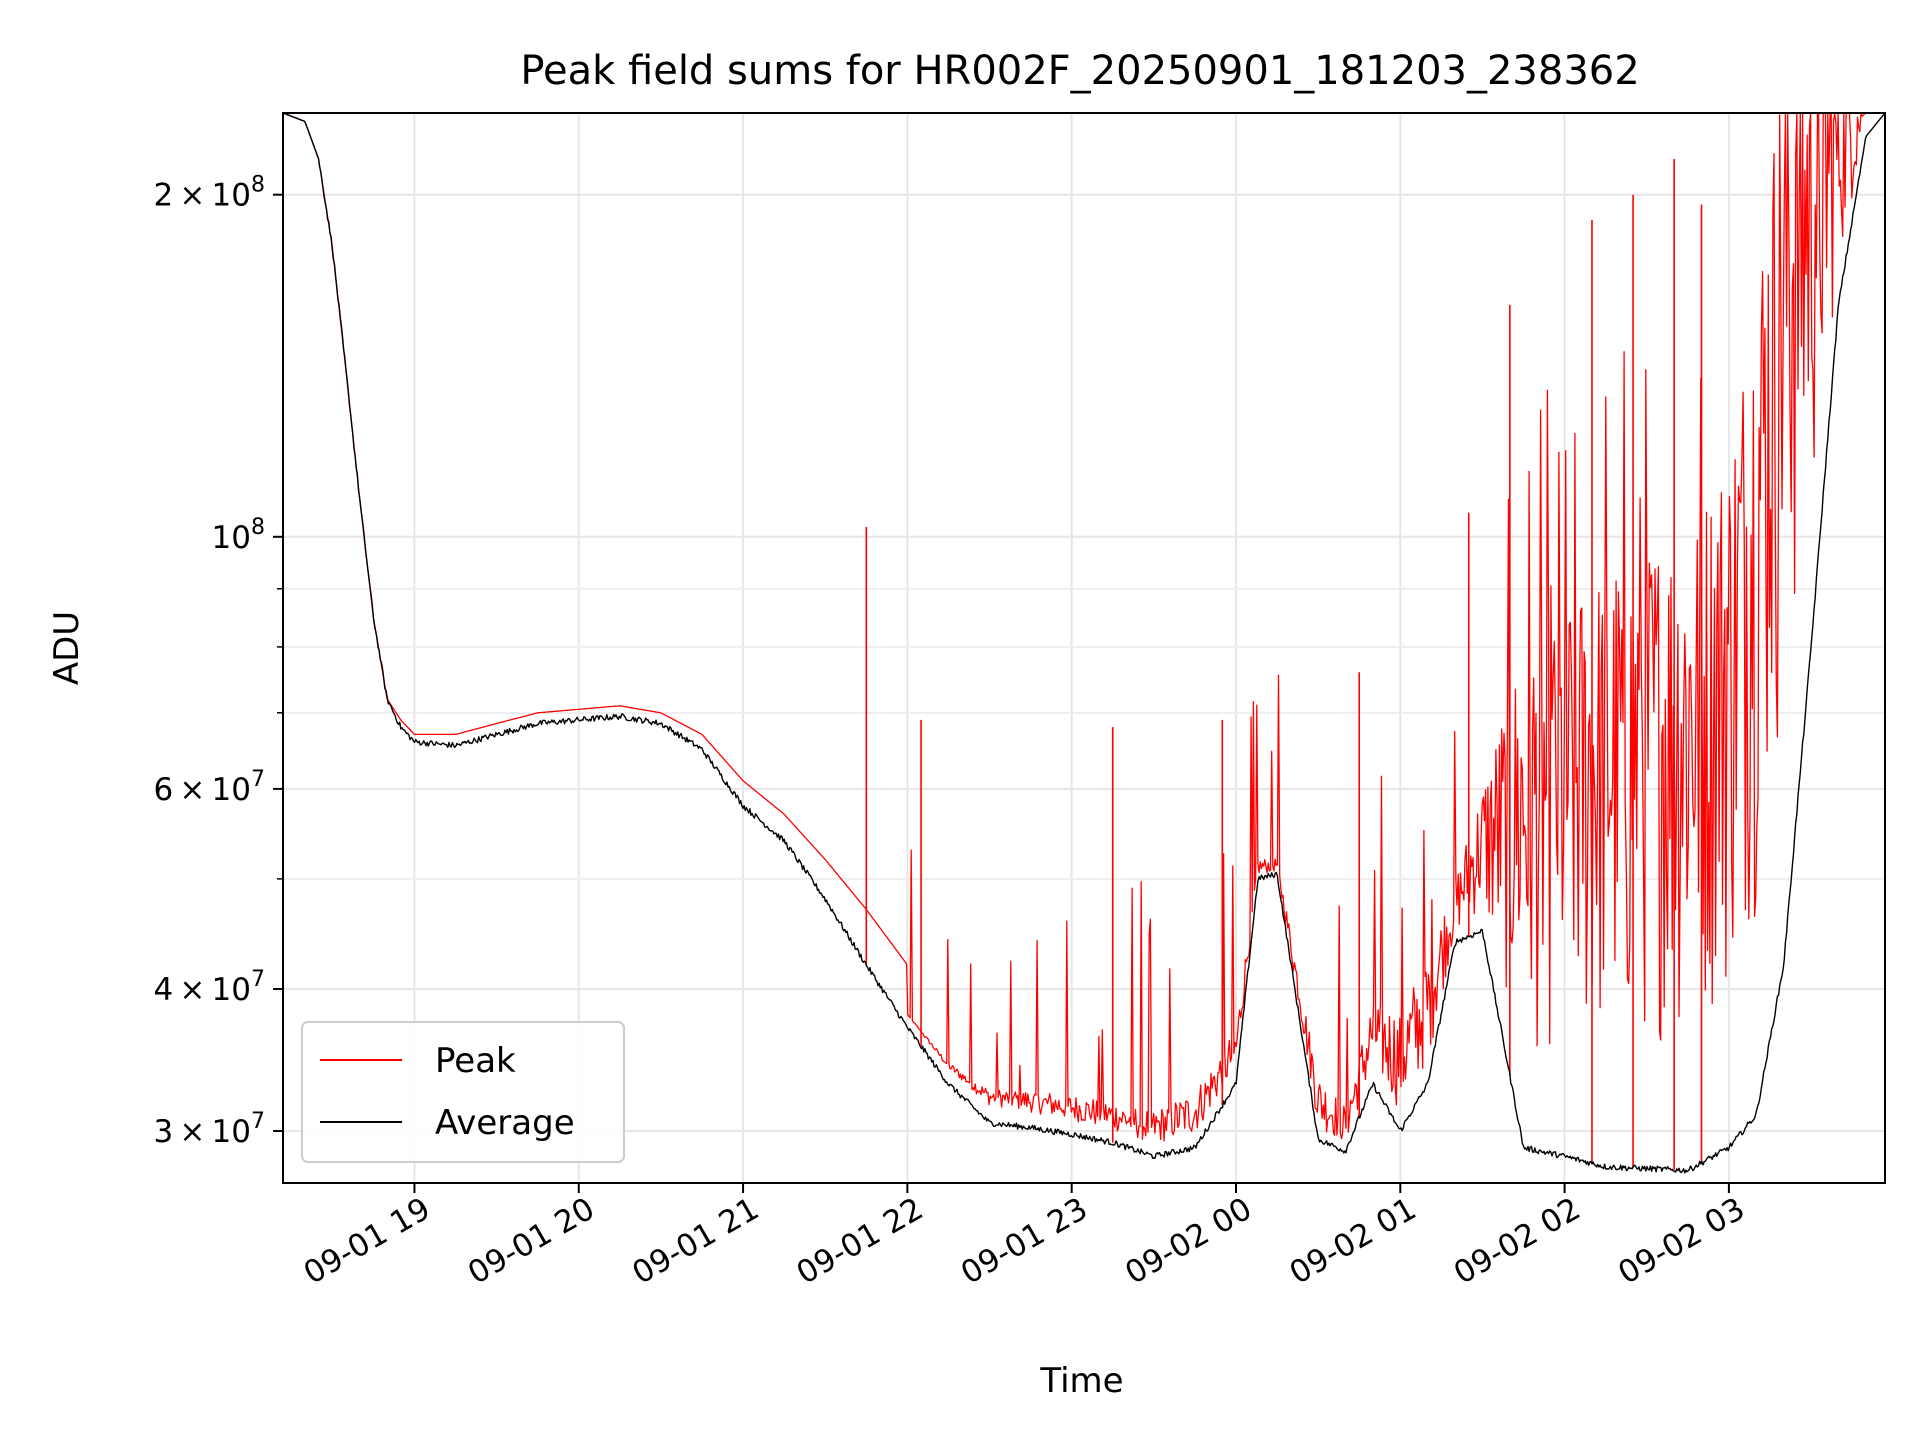 Image resolution: width=1920 pixels, height=1440 pixels. I want to click on x-tick-label: 09-01 20, so click(531, 1241).